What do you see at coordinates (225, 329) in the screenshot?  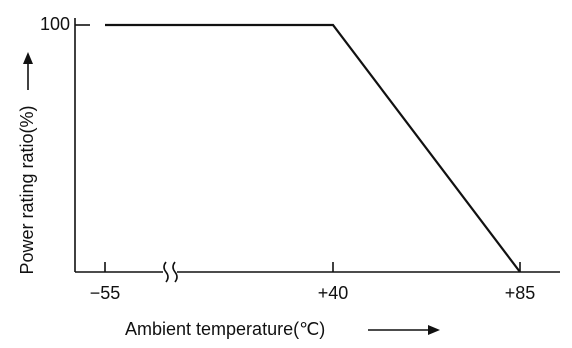 I see `x-axis-label: Ambient temperature(℃)` at bounding box center [225, 329].